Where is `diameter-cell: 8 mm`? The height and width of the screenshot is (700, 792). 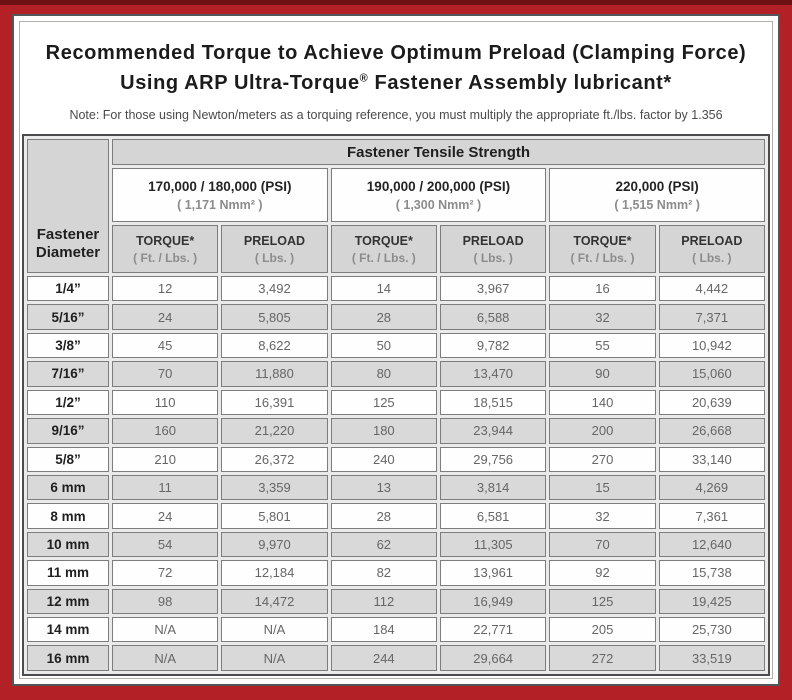
diameter-cell: 8 mm is located at coordinates (68, 516).